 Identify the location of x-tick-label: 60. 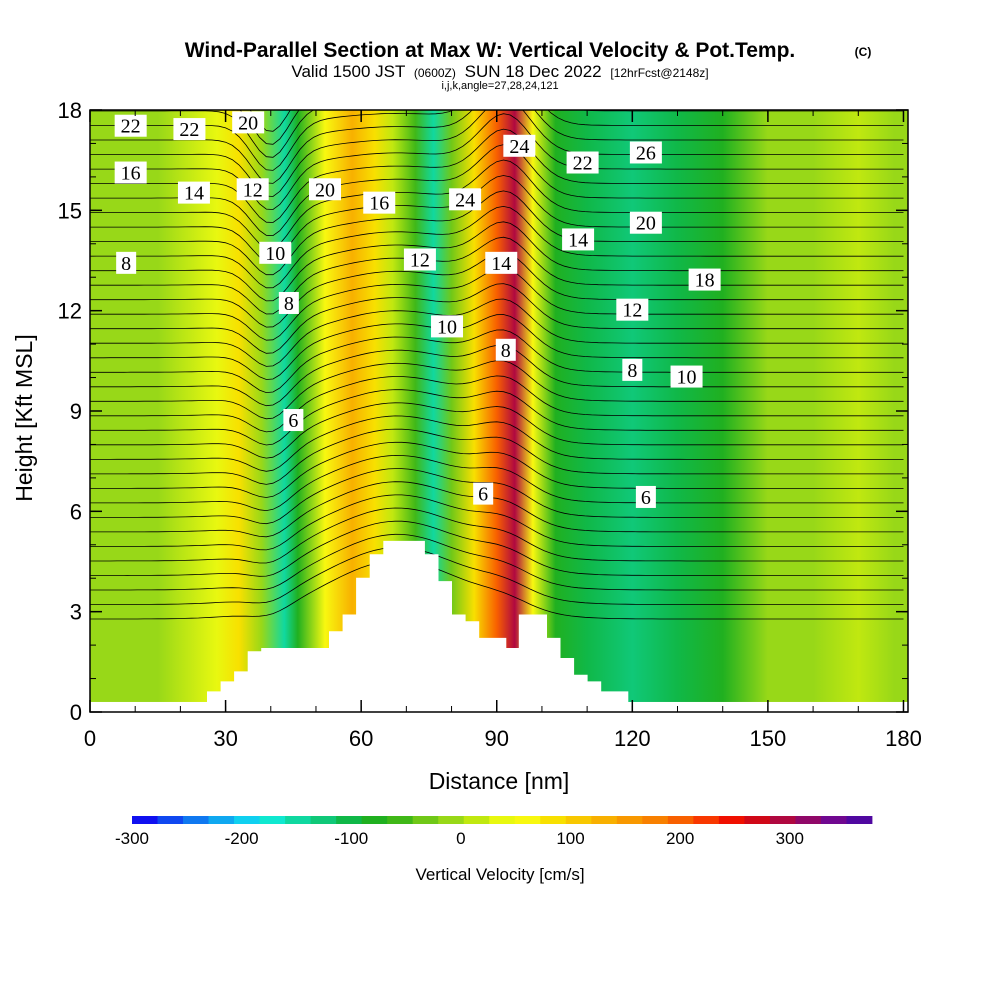
(361, 738).